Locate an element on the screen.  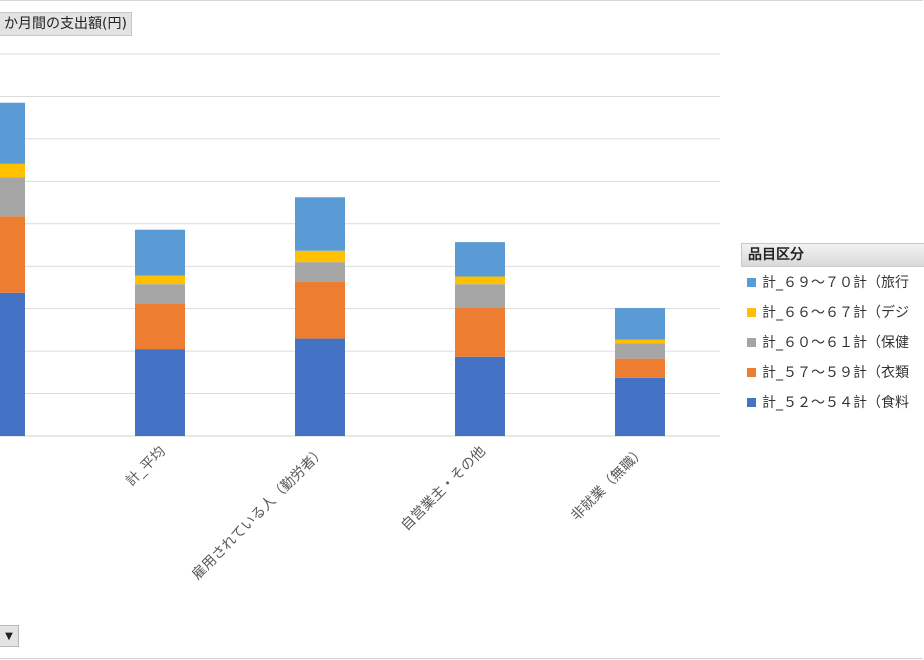
legend-label: 計_６９～７０計（旅行 is located at coordinates (835, 283).